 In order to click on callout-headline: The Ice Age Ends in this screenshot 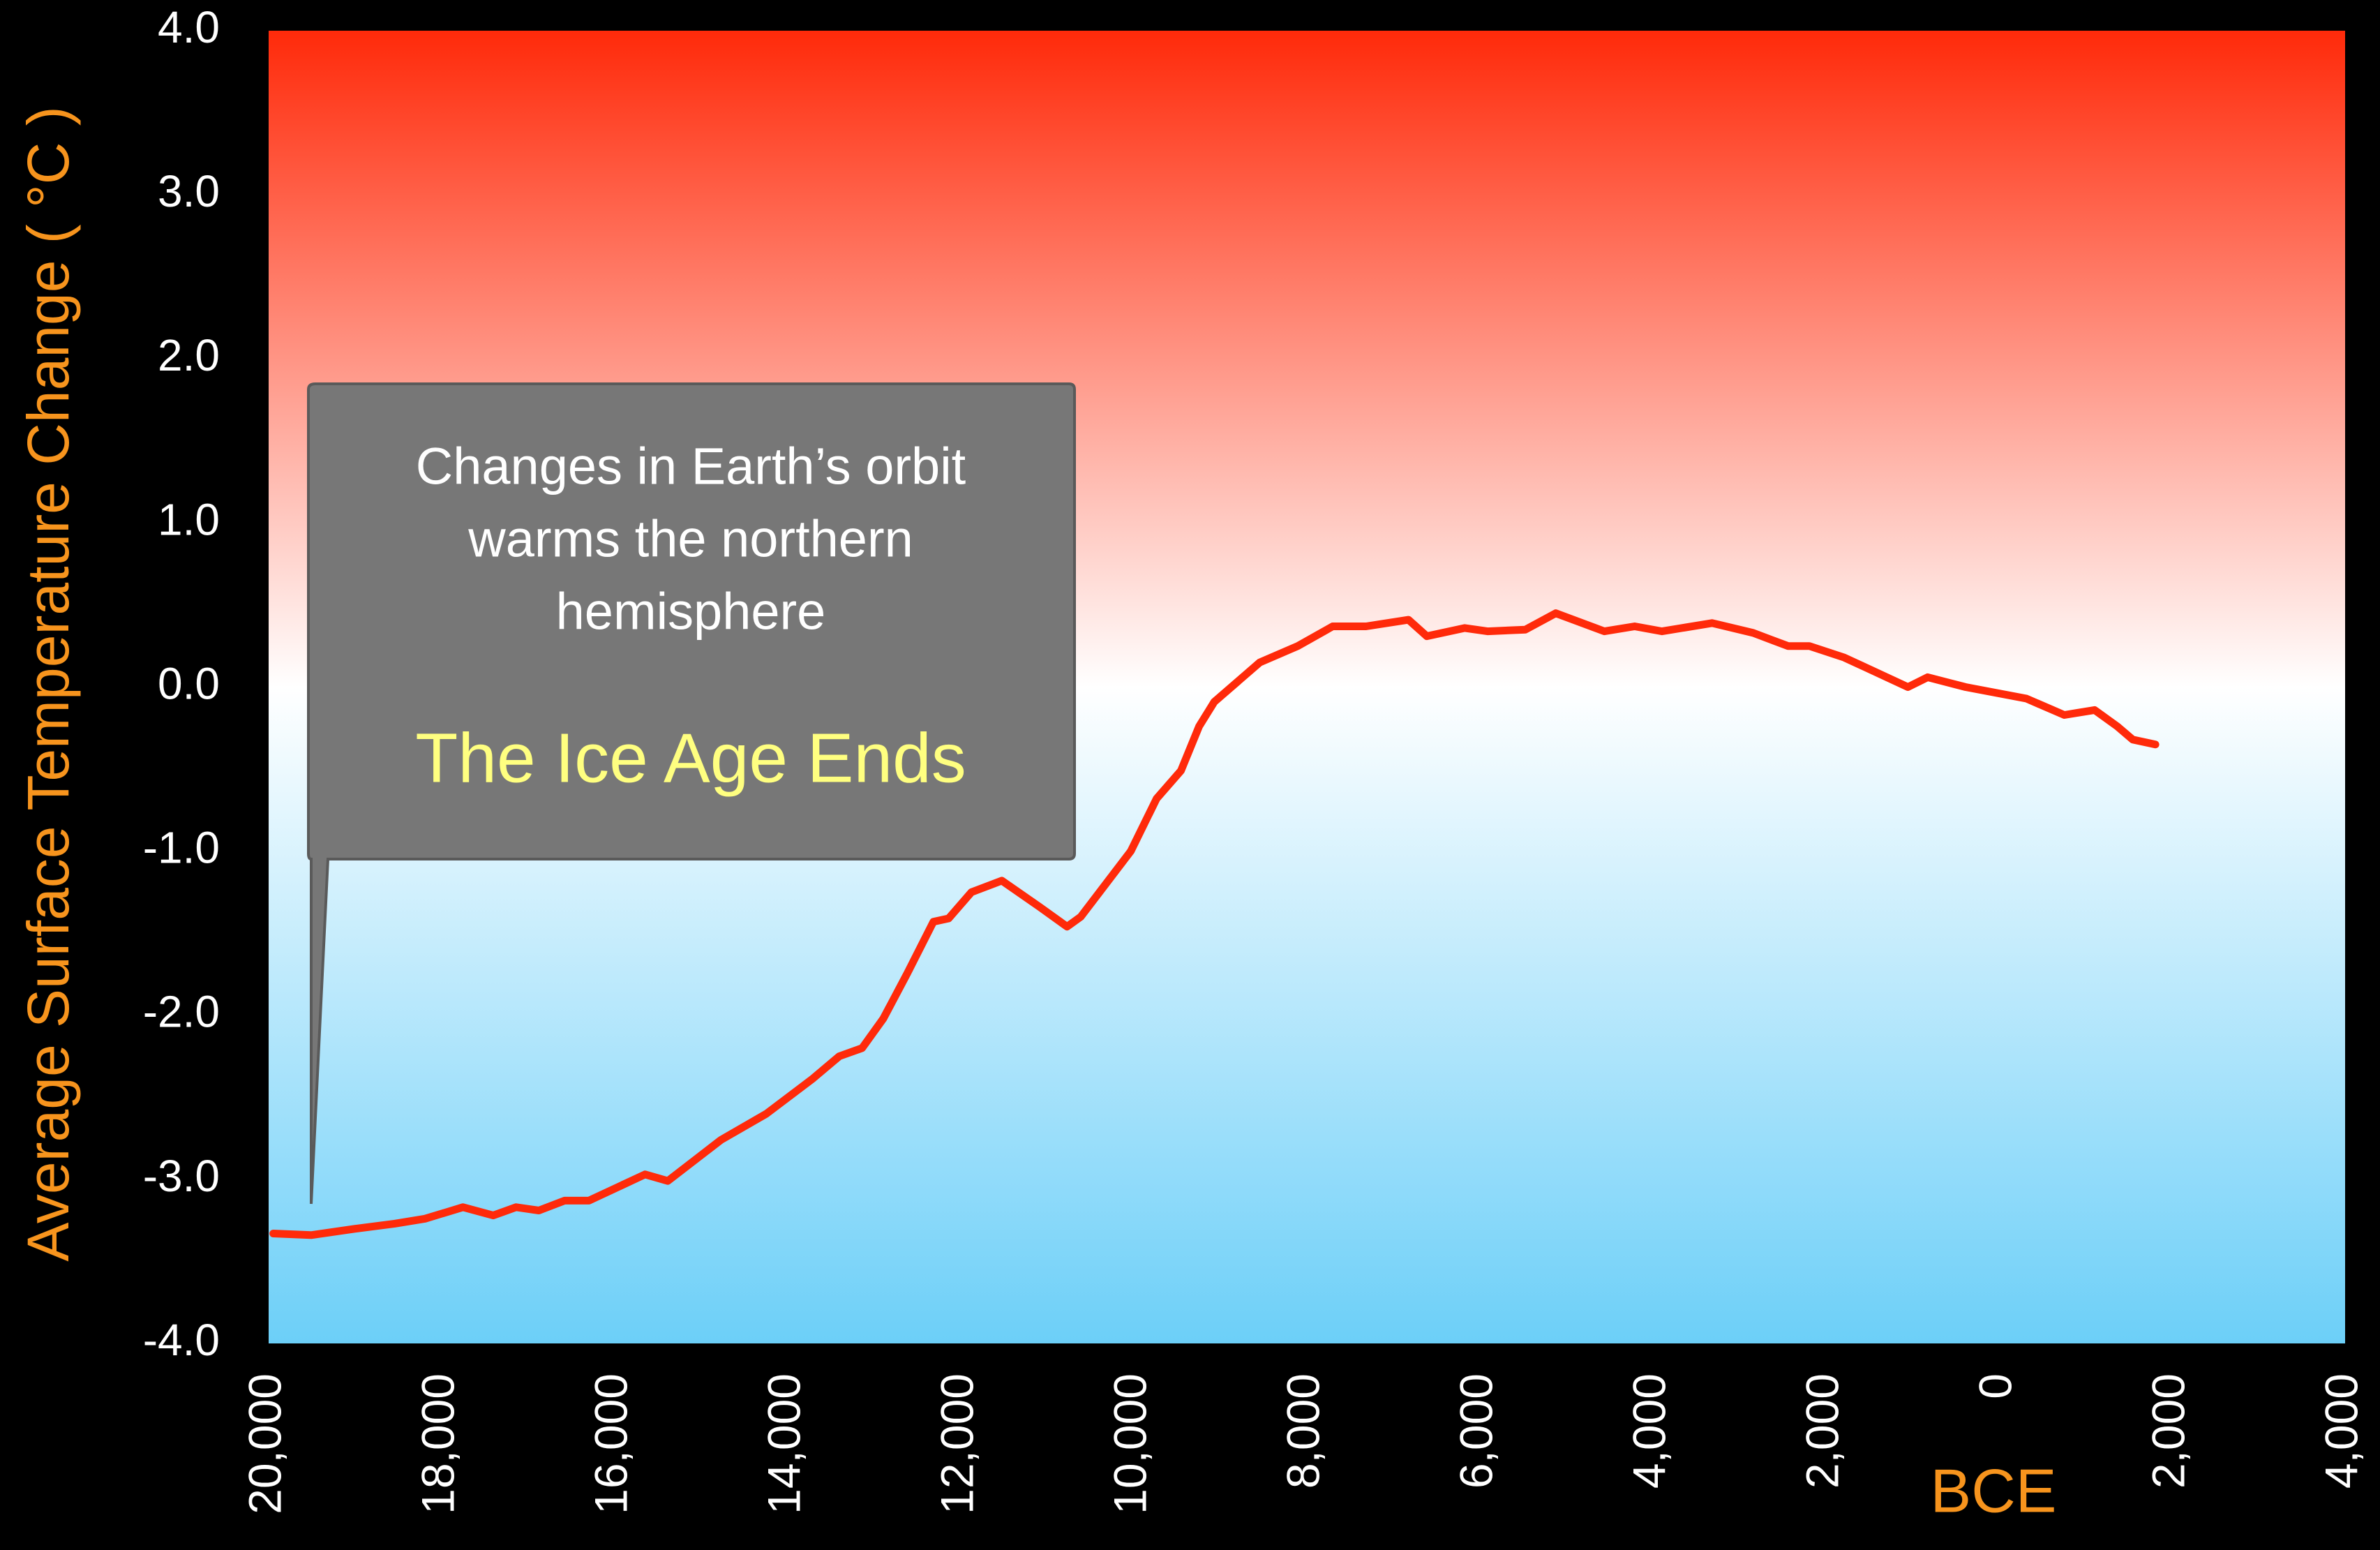, I will do `click(690, 758)`.